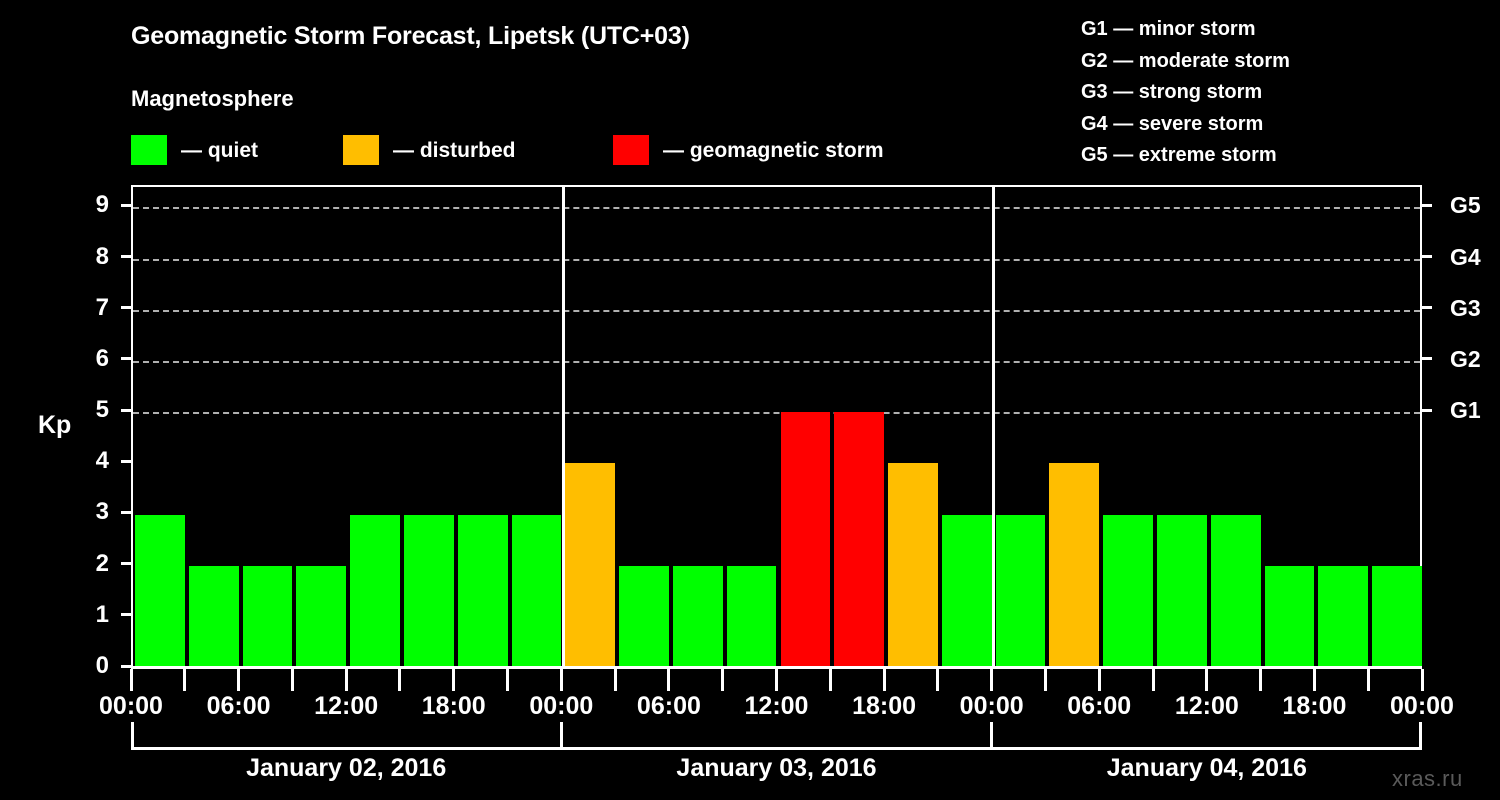  What do you see at coordinates (219, 150) in the screenshot?
I see `legend-label-quiet: — quiet` at bounding box center [219, 150].